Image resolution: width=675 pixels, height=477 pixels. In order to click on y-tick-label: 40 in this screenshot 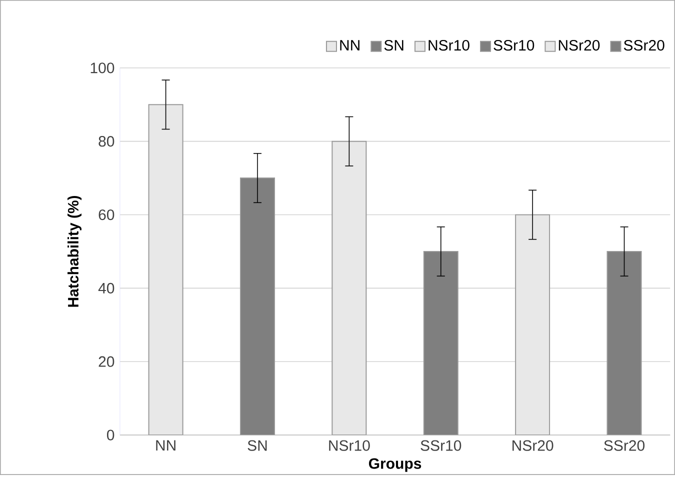, I will do `click(106, 288)`.